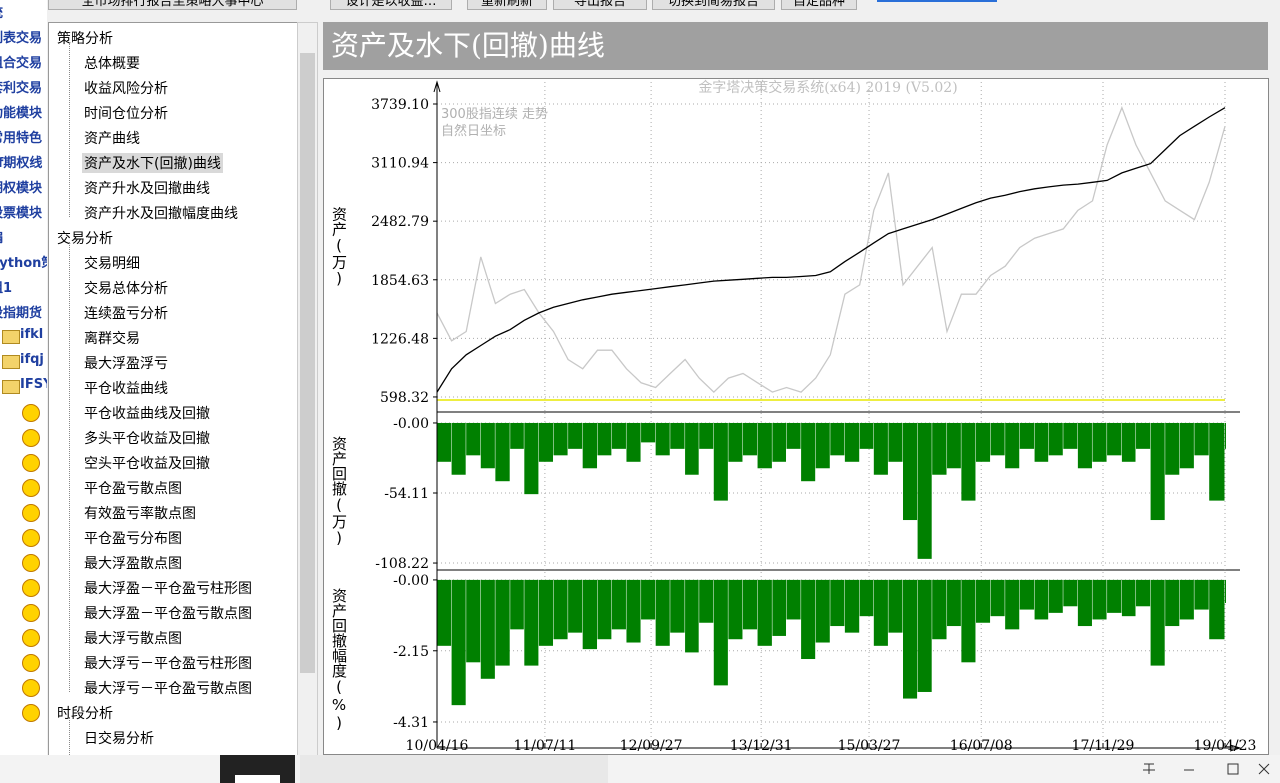  Describe the element at coordinates (1225, 746) in the screenshot. I see `x-tick-label: 19/04/23` at that location.